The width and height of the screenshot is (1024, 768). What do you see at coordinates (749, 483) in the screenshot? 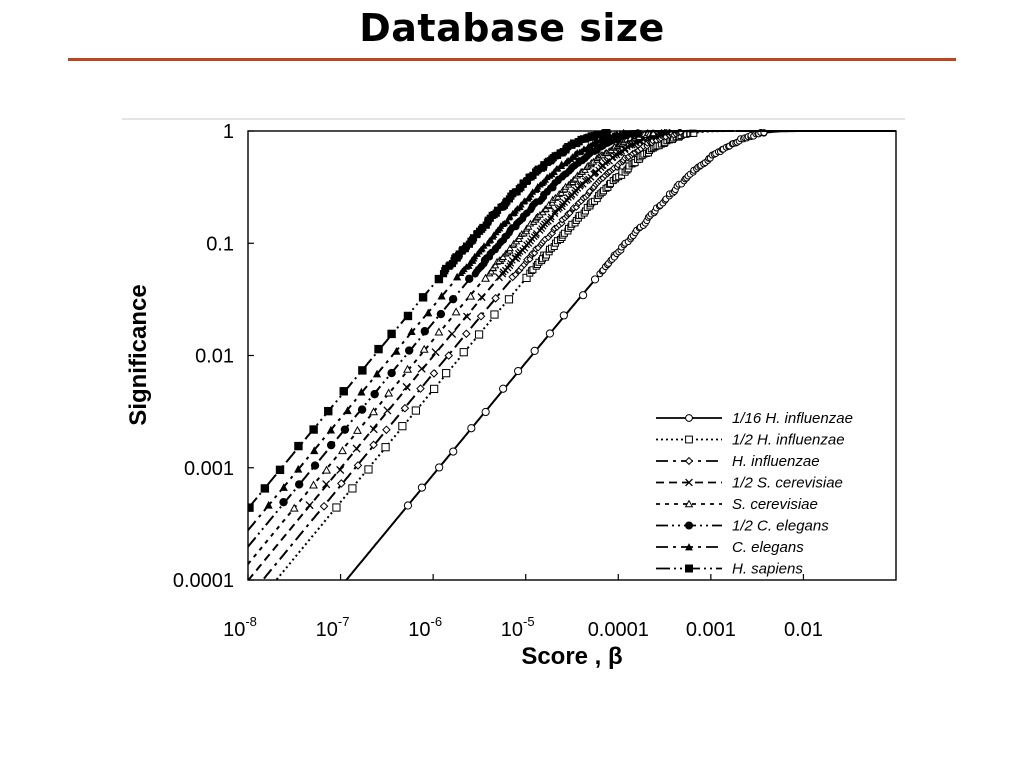
I see `legend-item: 1/2 S. cerevisiae` at bounding box center [749, 483].